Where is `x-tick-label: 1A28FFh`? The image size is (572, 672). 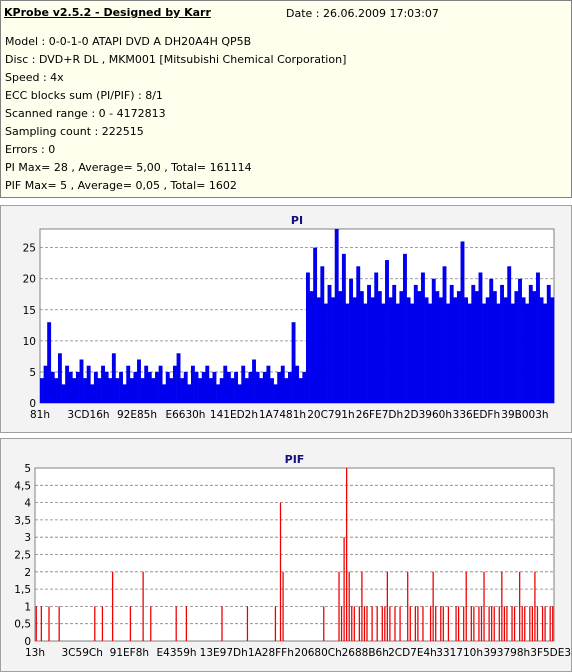
x-tick-label: 1A28FFh is located at coordinates (271, 653).